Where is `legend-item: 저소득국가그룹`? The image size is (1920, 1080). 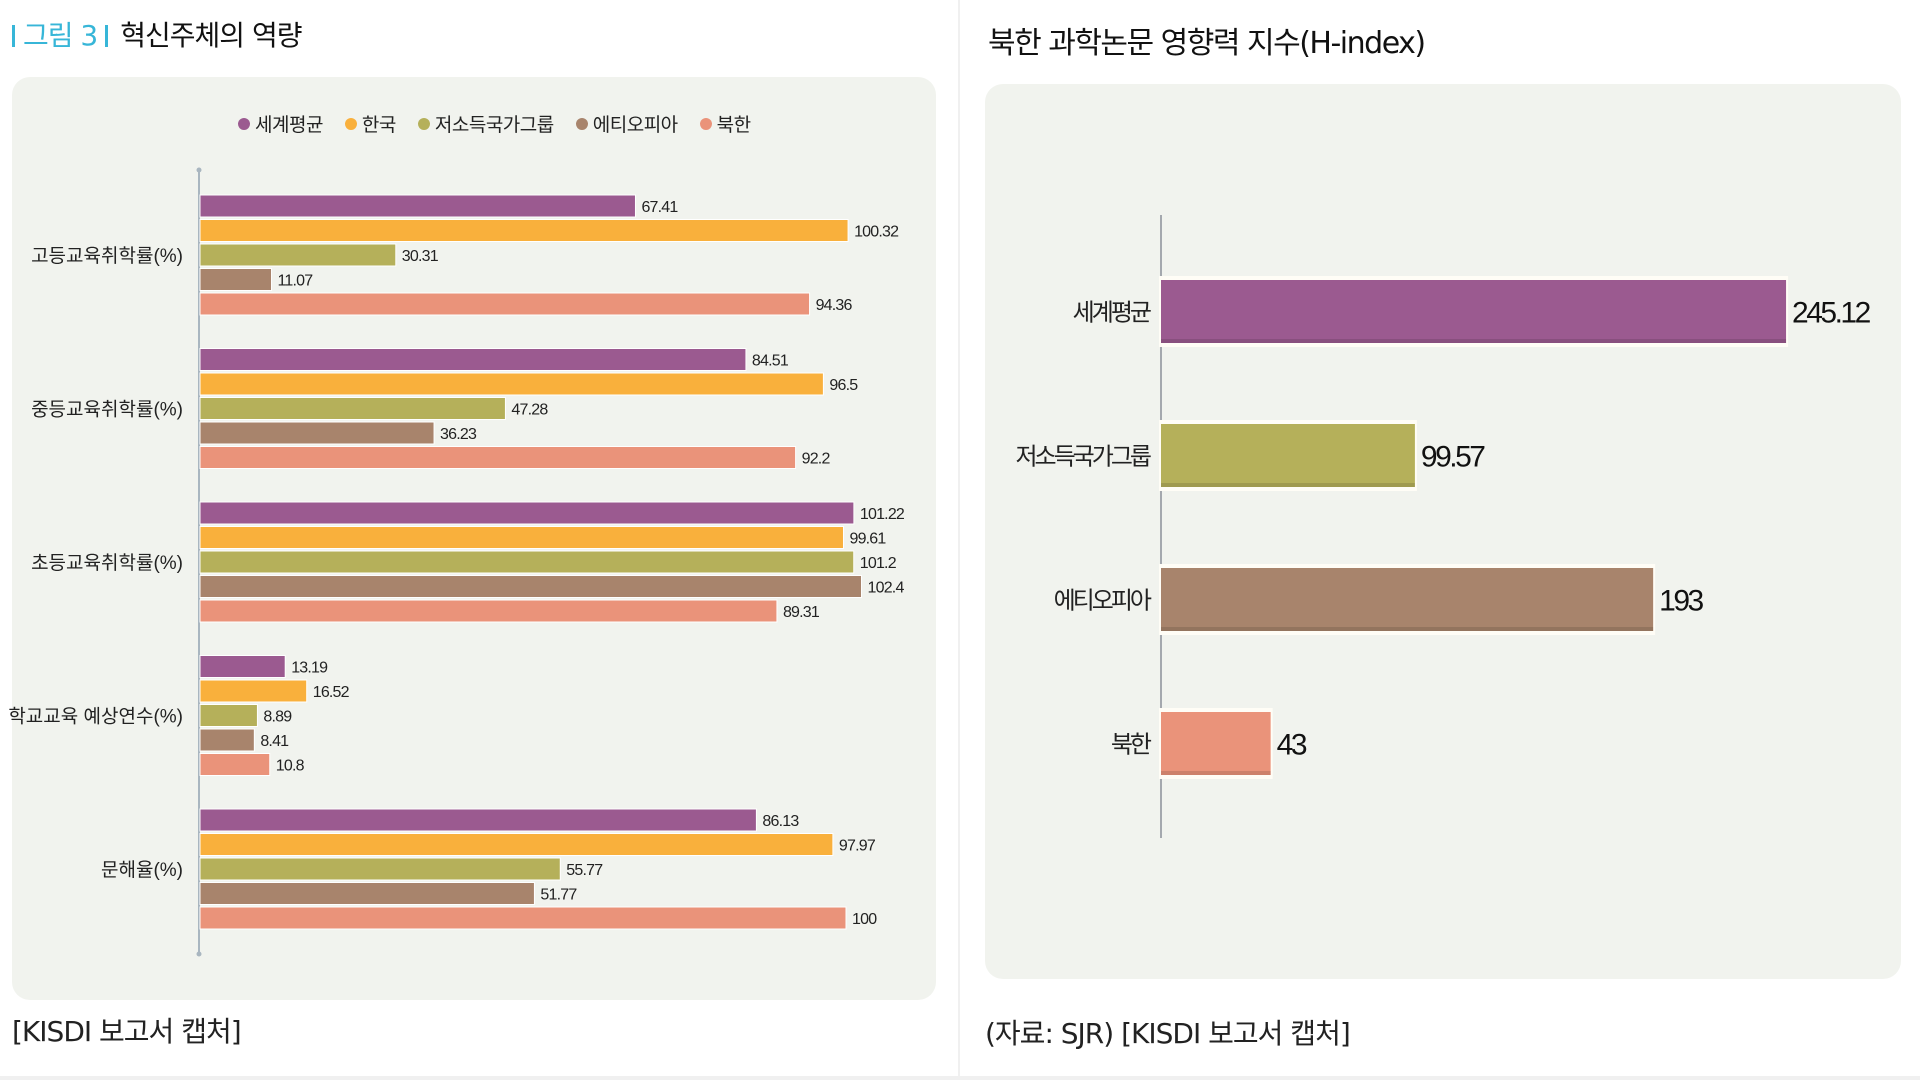
legend-item: 저소득국가그룹 is located at coordinates (485, 123).